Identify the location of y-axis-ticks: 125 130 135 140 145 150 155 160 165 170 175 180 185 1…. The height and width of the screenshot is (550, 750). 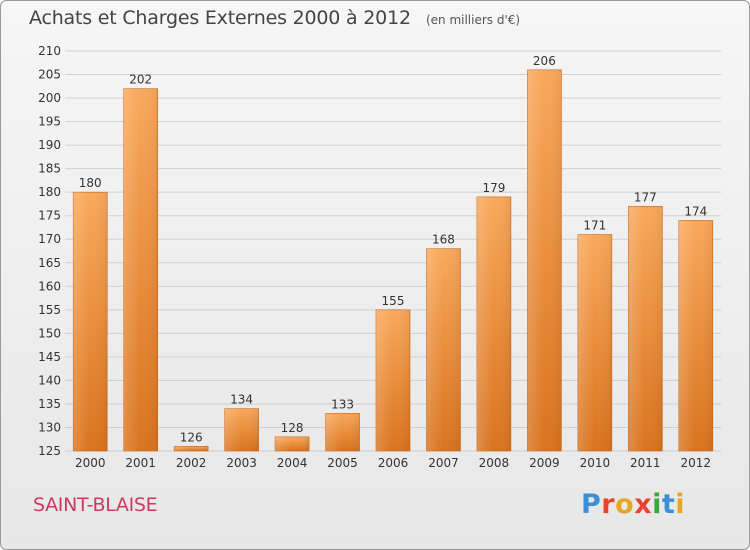
(49, 251).